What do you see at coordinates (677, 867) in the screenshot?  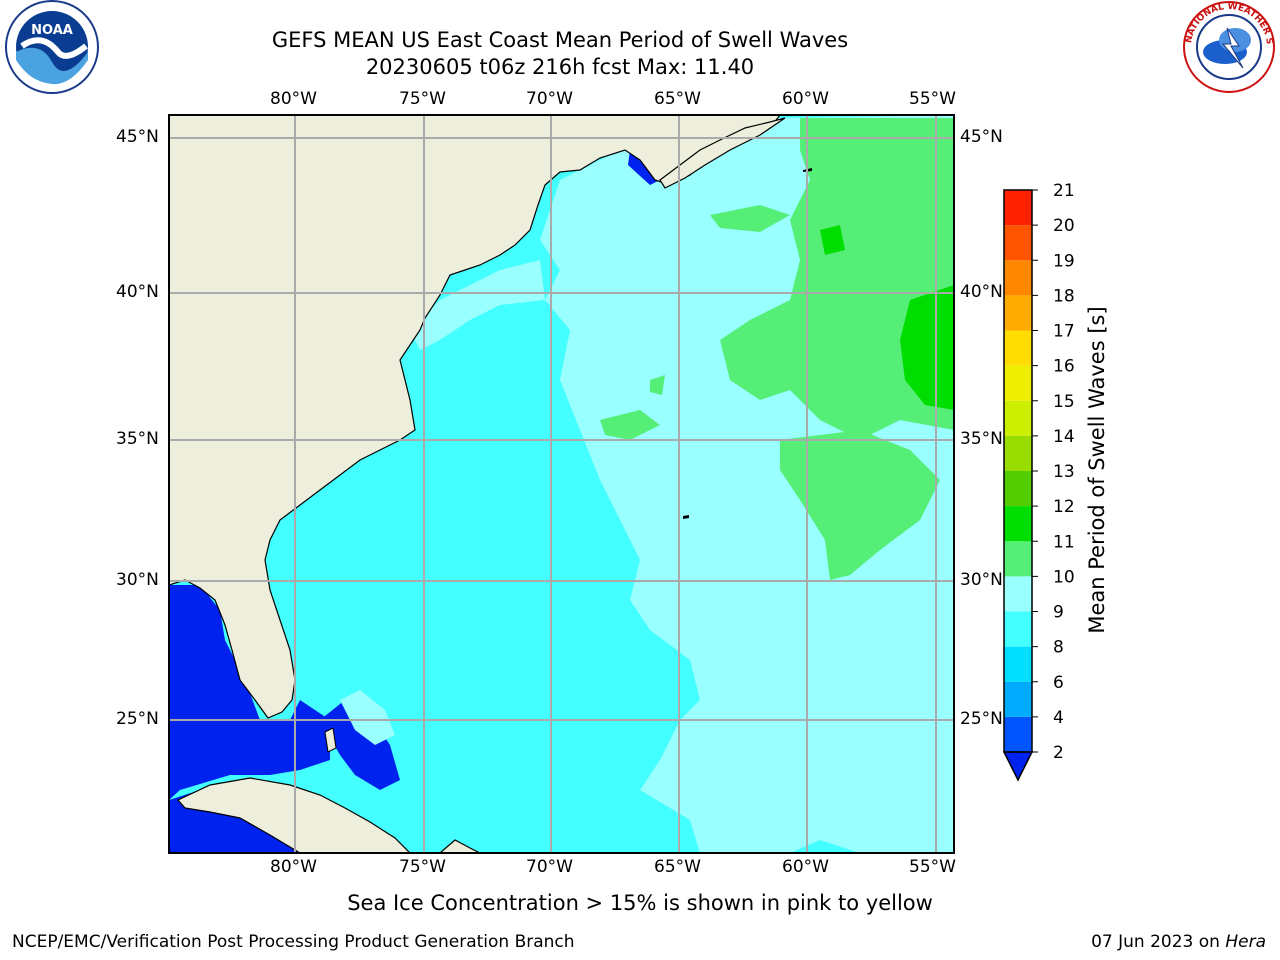 I see `lon-label-bottom: 65°W` at bounding box center [677, 867].